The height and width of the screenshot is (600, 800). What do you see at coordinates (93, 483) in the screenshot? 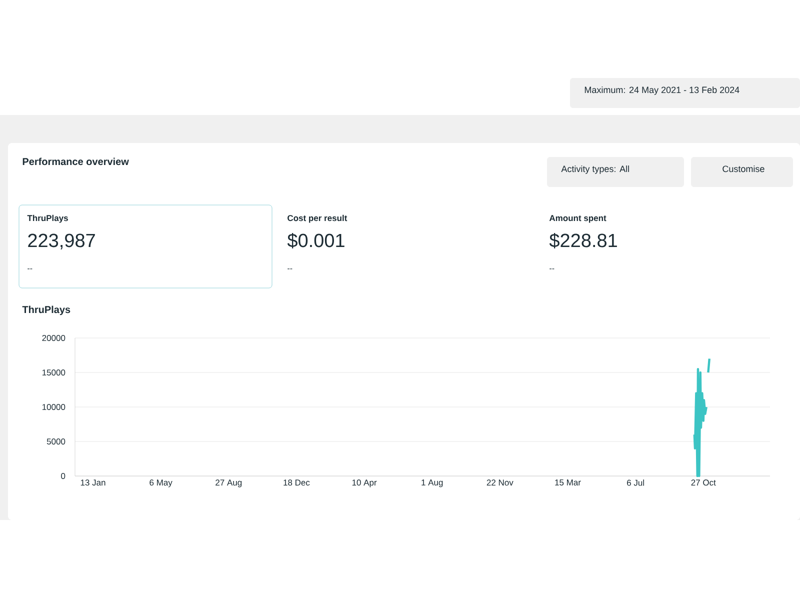
I see `x-tick-label: 13 Jan` at bounding box center [93, 483].